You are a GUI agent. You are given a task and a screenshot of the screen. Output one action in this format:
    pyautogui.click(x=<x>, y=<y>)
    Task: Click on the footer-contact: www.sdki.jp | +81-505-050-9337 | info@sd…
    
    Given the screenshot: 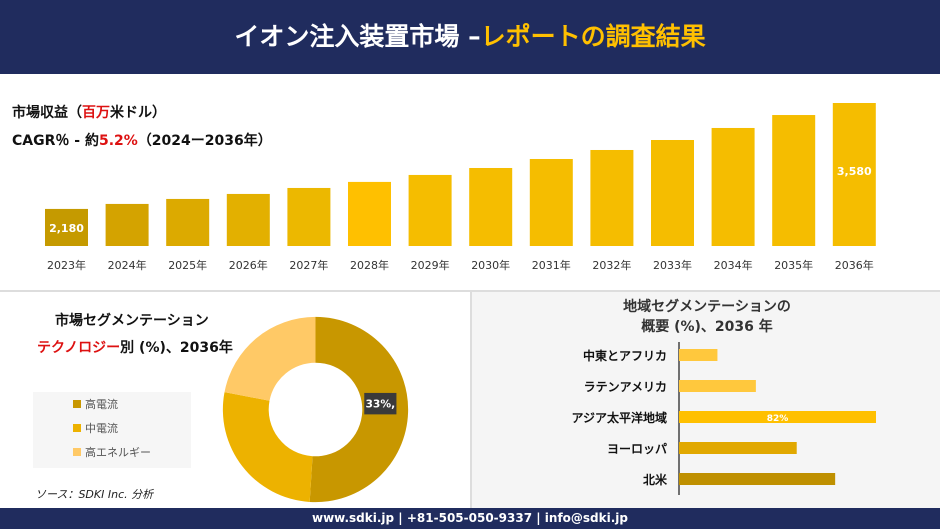 What is the action you would take?
    pyautogui.click(x=470, y=518)
    